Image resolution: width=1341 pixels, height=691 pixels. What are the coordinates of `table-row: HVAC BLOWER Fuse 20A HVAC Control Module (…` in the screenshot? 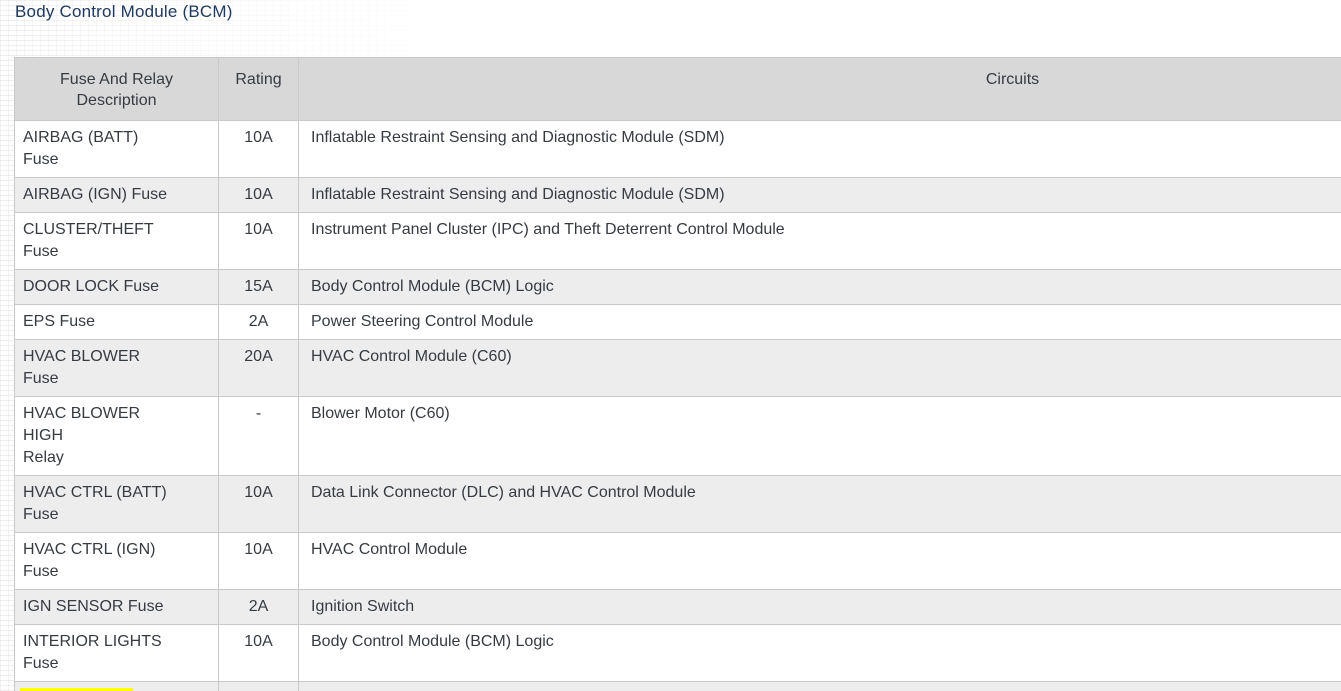 It's located at (677, 368).